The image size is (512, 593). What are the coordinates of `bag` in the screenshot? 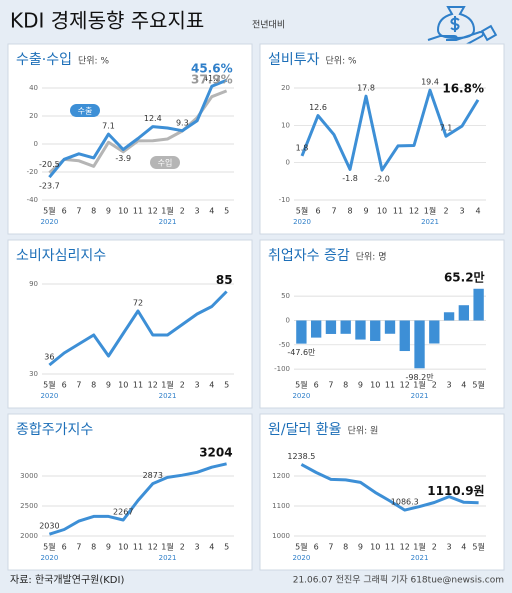 It's located at (456, 23).